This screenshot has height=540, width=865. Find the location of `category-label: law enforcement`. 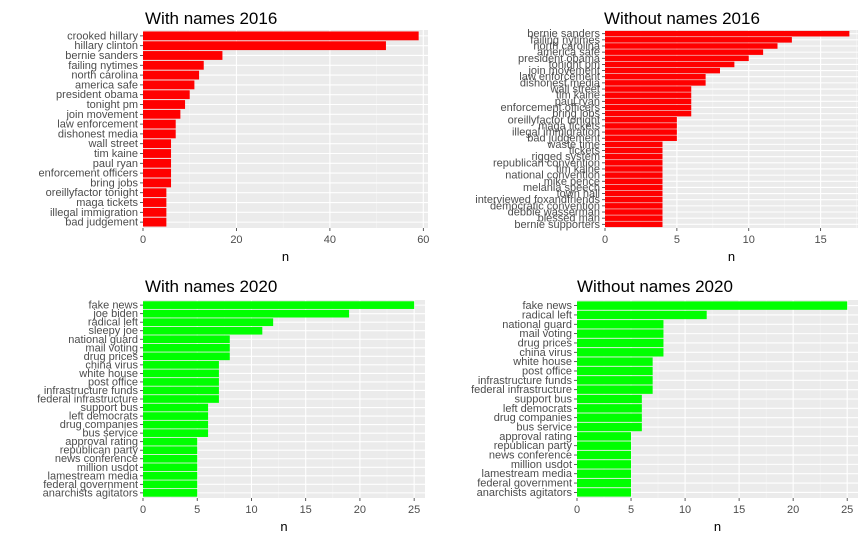

category-label: law enforcement is located at coordinates (559, 77).